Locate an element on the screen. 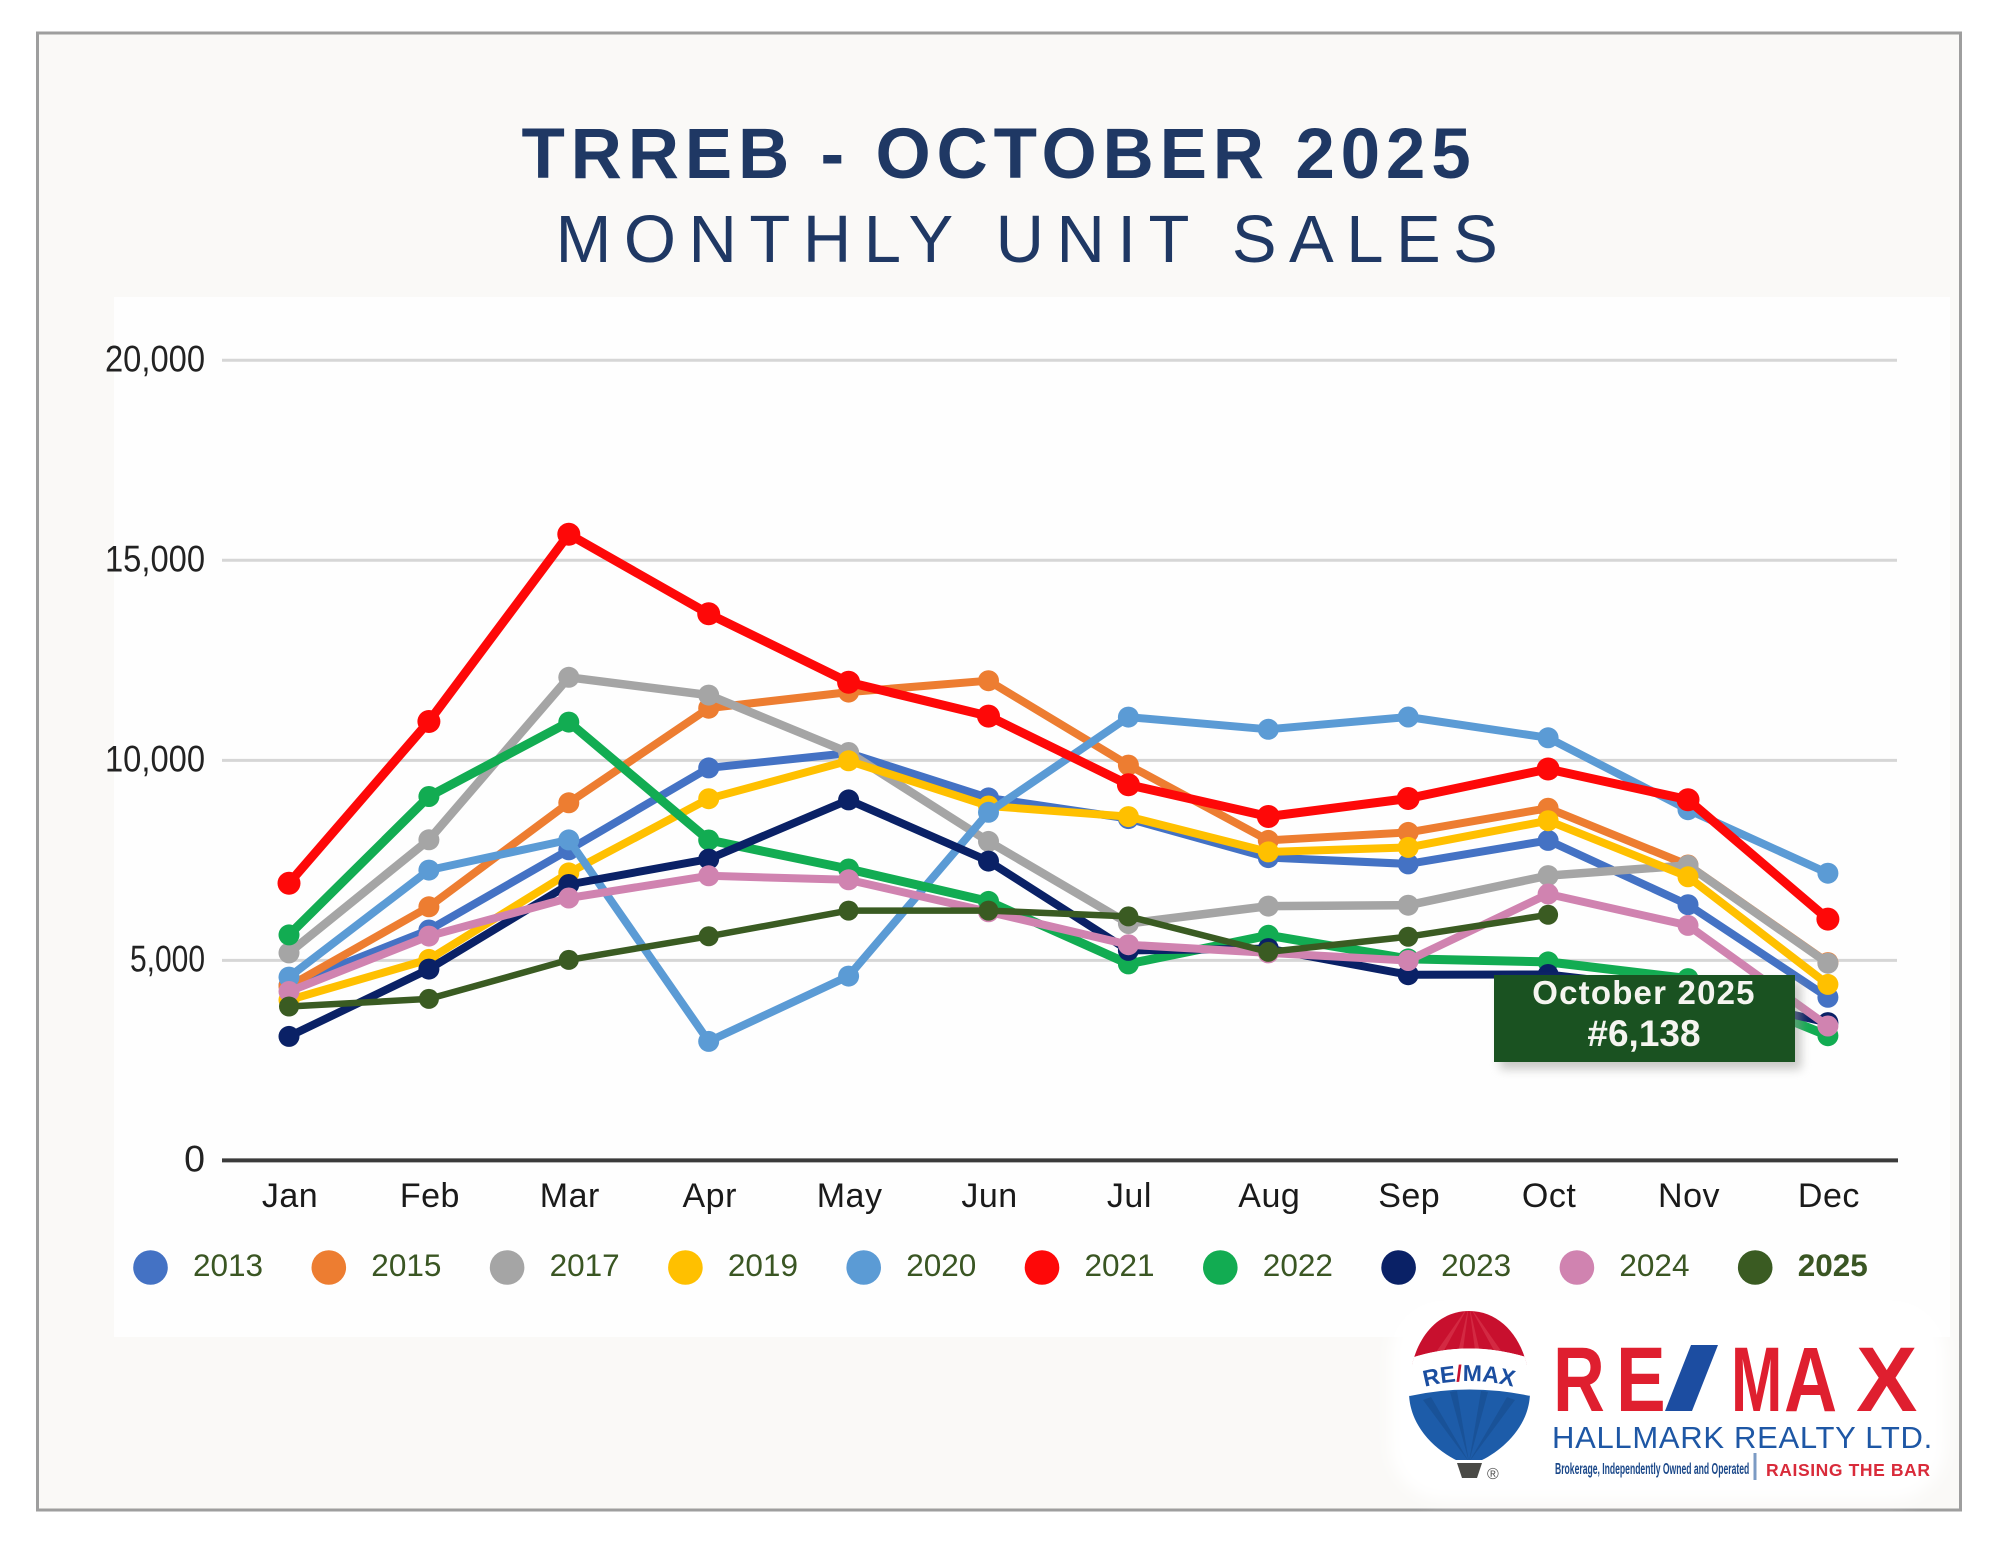 The width and height of the screenshot is (2000, 1550). svg-text: Feb is located at coordinates (430, 1196).